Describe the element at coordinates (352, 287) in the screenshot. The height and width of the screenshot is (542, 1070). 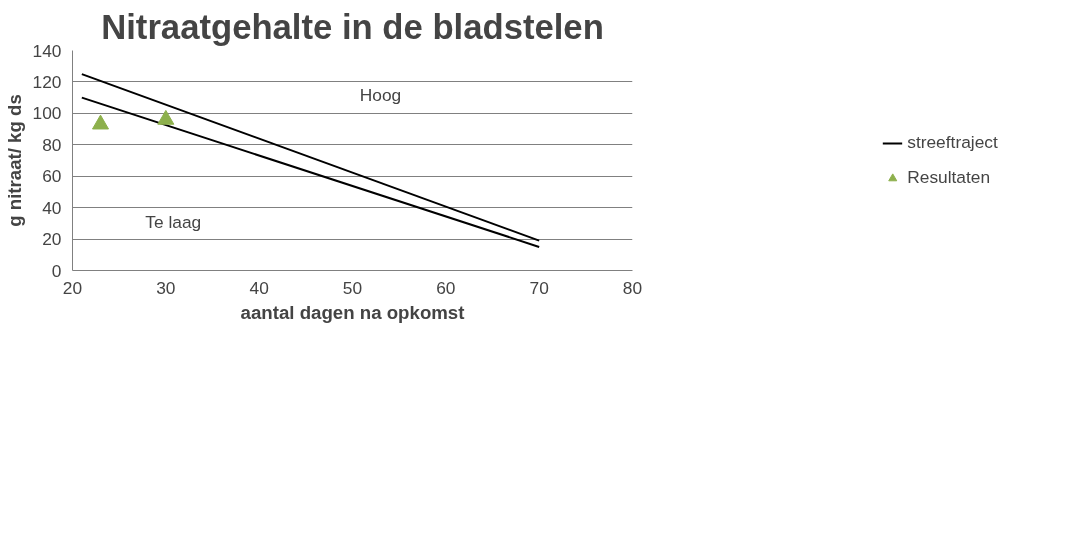
I see `x-tick-label: 50` at that location.